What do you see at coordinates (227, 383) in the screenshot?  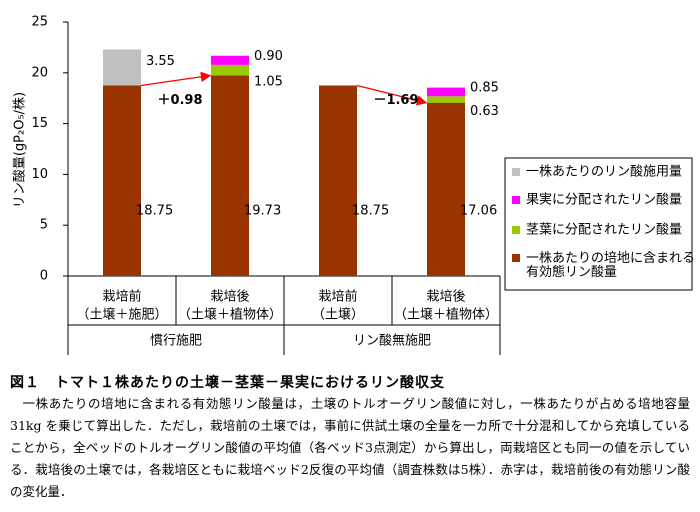 I see `caption-title: 図１ トマト１株あたりの土壌－茎葉－果実におけるリン酸収支` at bounding box center [227, 383].